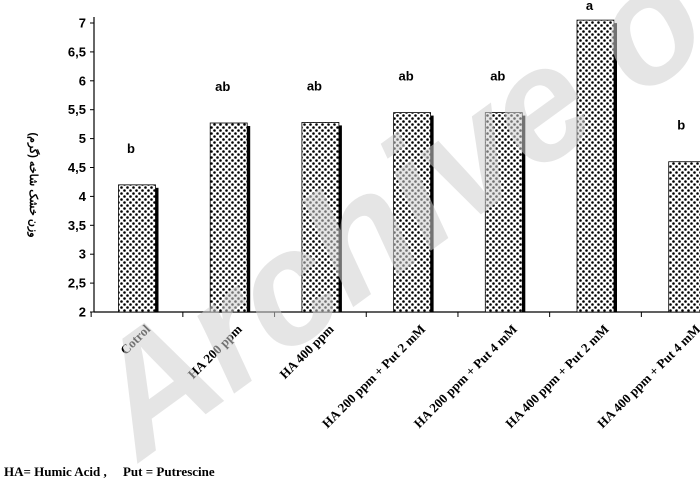  Describe the element at coordinates (82, 80) in the screenshot. I see `y-tick-label: 6` at that location.